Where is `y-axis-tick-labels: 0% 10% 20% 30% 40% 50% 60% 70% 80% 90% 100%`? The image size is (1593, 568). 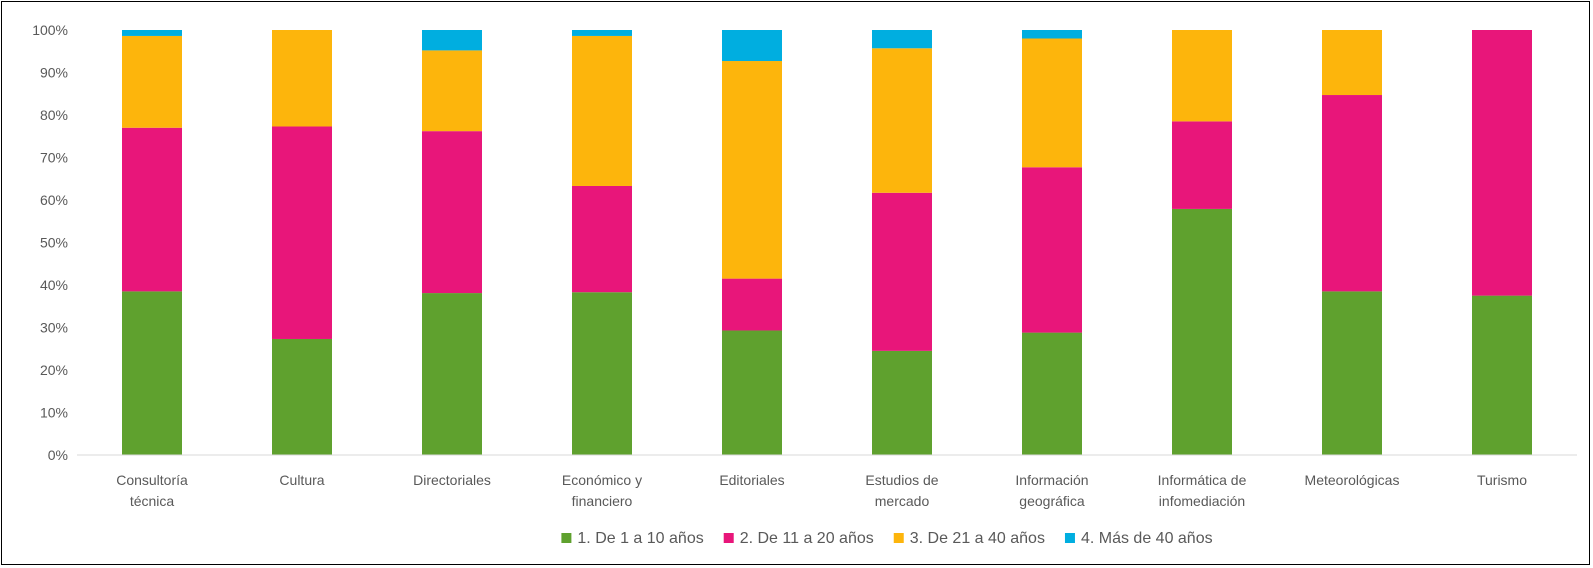
y-axis-tick-labels: 0% 10% 20% 30% 40% 50% 60% 70% 80% 90% 100% is located at coordinates (50, 242).